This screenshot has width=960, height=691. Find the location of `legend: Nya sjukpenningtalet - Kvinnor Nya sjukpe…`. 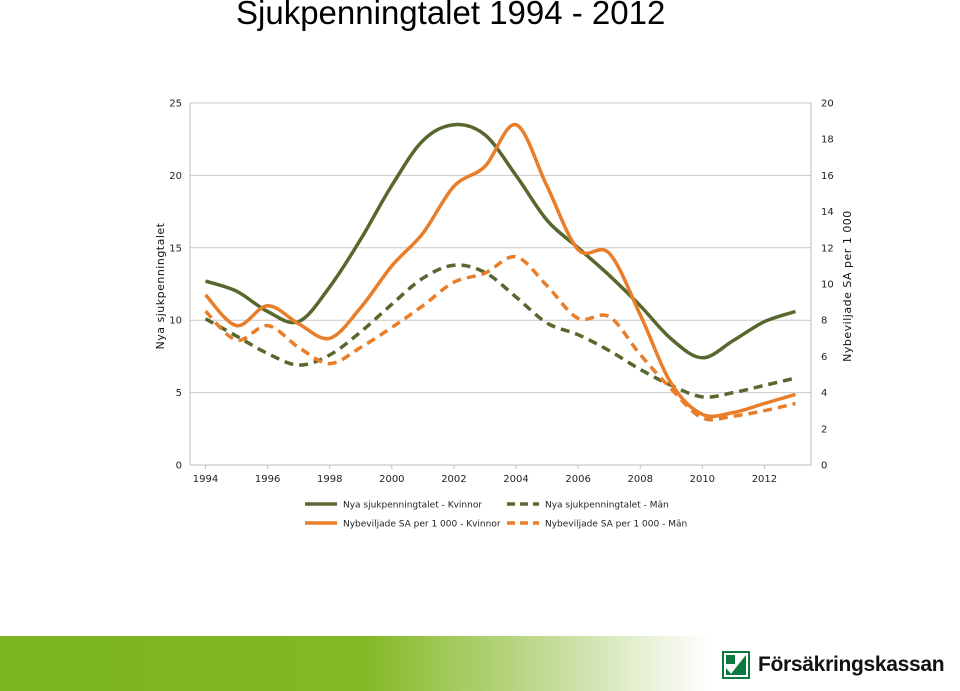

legend: Nya sjukpenningtalet - Kvinnor Nya sjukpe… is located at coordinates (496, 515).